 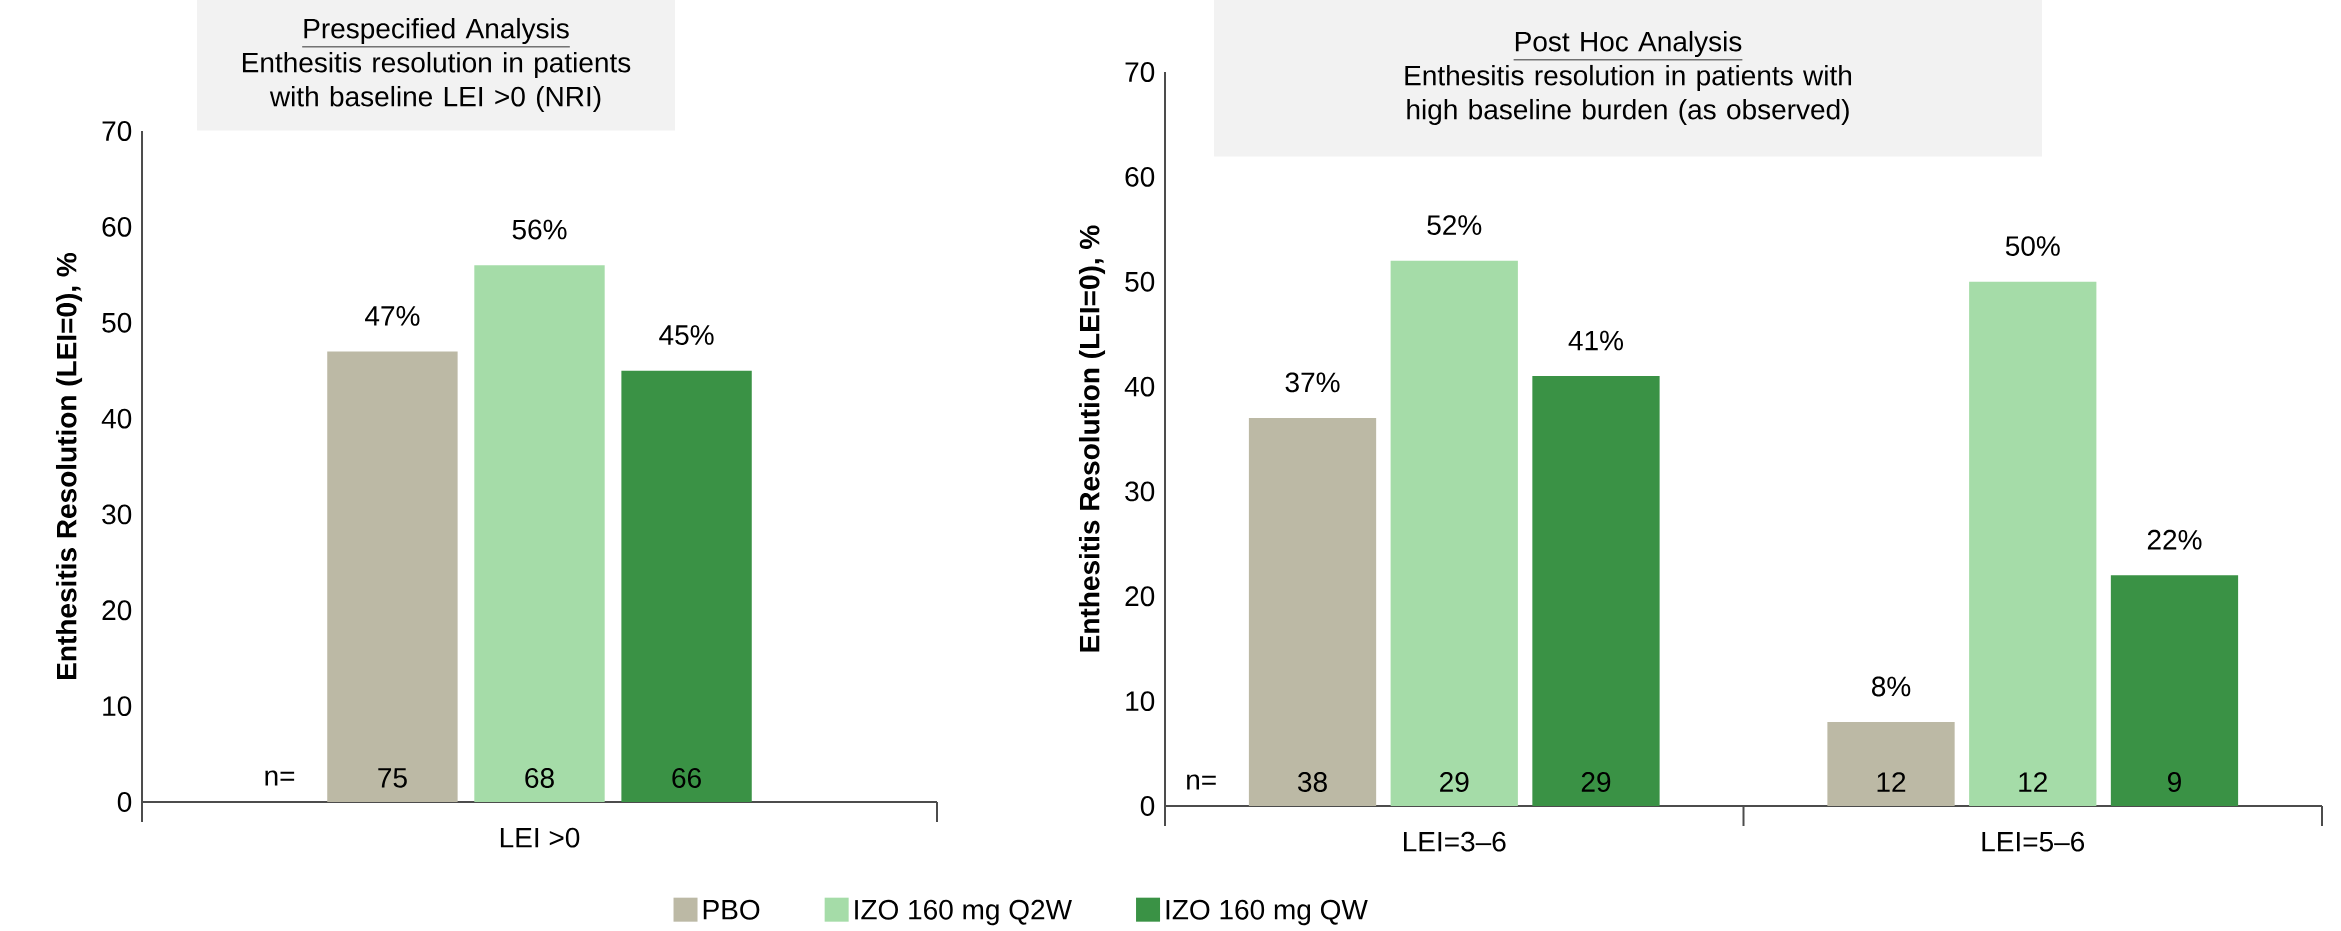 I want to click on legend-label: IZO 160 mg Q2W, so click(x=963, y=912).